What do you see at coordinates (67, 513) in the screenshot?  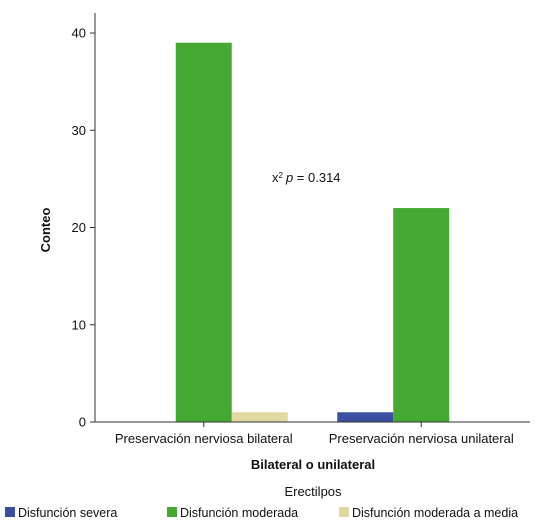 I see `legend-label: Disfunción severa` at bounding box center [67, 513].